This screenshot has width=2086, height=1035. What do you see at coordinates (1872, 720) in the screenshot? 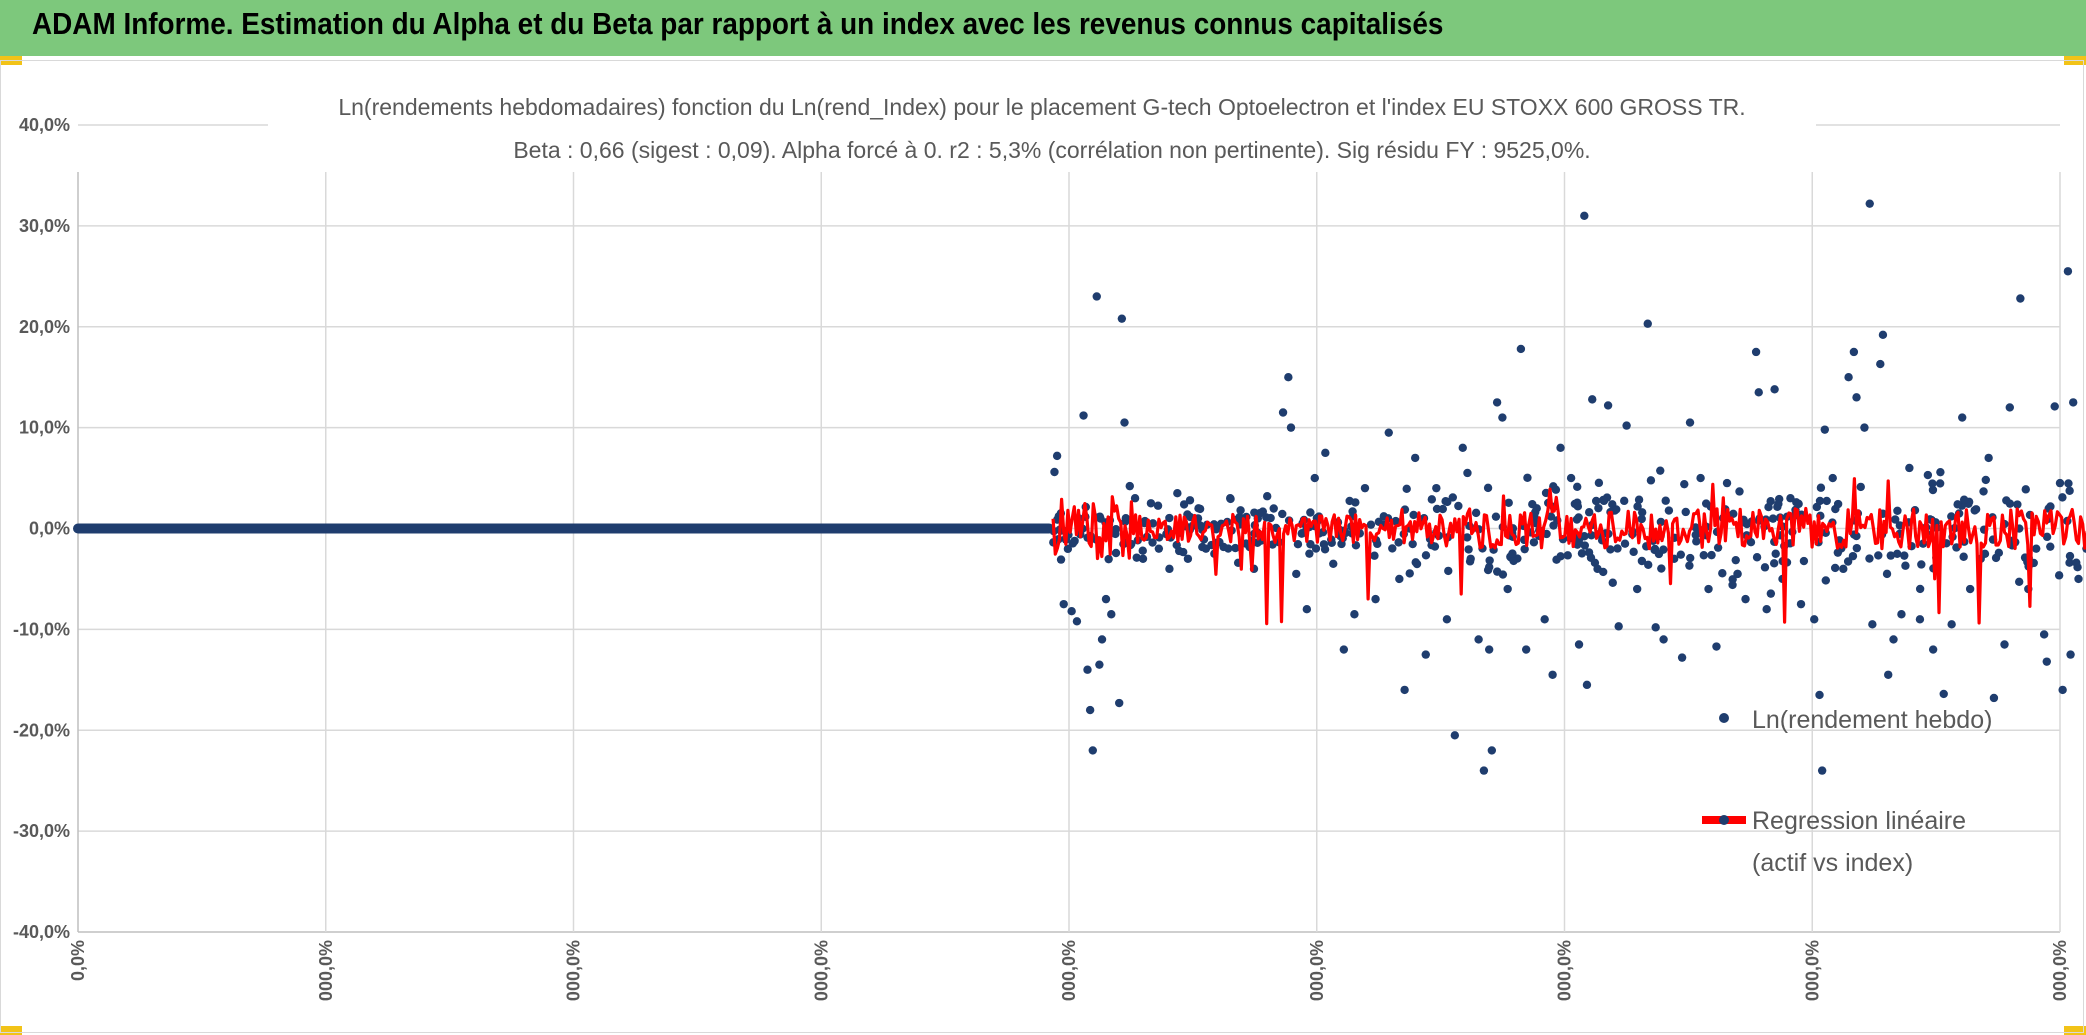
I see `legend-label-points: Ln(rendement hebdo)` at bounding box center [1872, 720].